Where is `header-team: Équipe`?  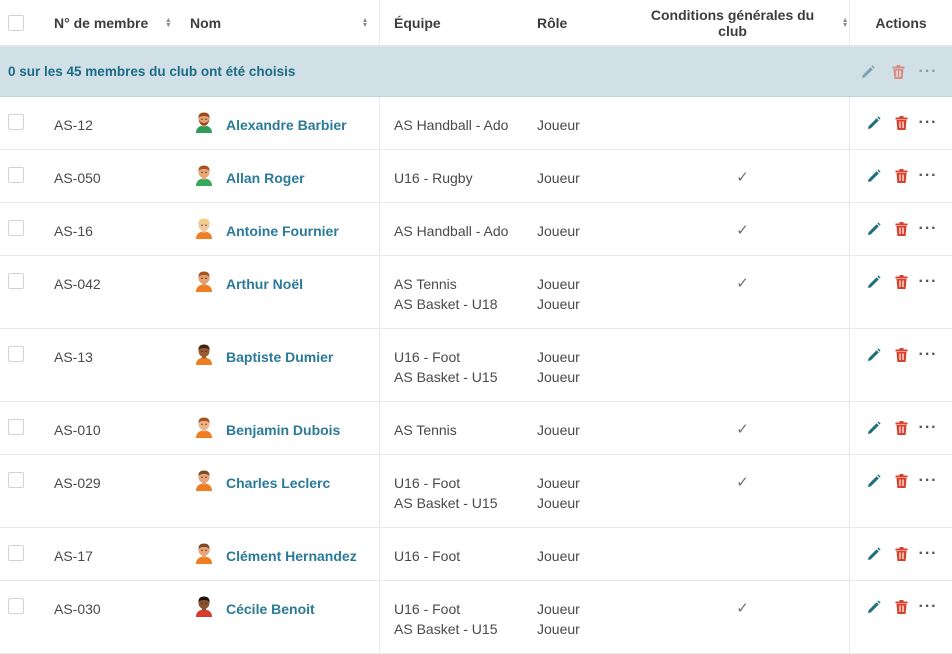 header-team: Équipe is located at coordinates (458, 23).